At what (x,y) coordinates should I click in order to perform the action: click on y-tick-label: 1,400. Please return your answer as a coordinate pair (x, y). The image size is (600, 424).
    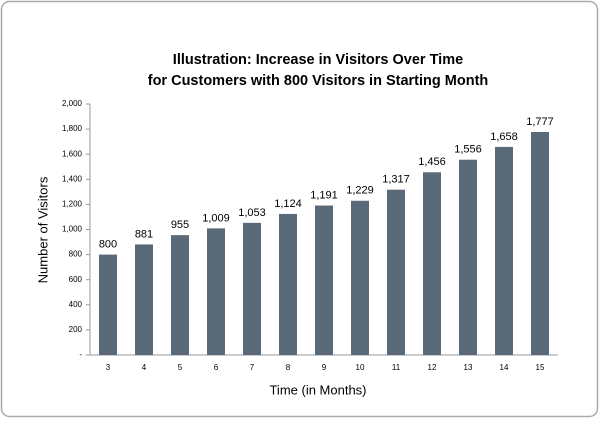
    Looking at the image, I should click on (72, 178).